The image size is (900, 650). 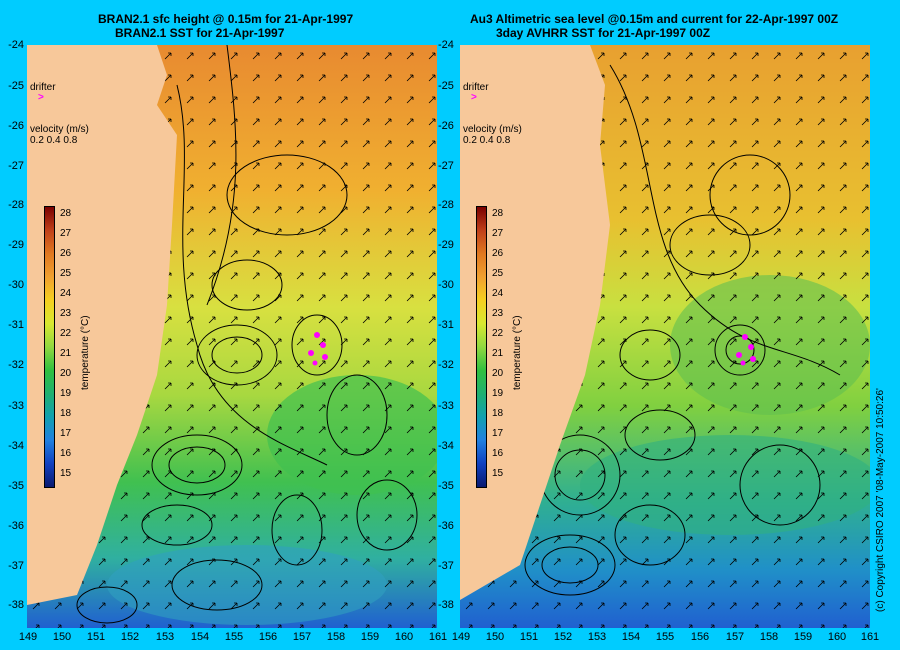 I want to click on left-colorbar-label: temperature (°C), so click(x=85, y=352).